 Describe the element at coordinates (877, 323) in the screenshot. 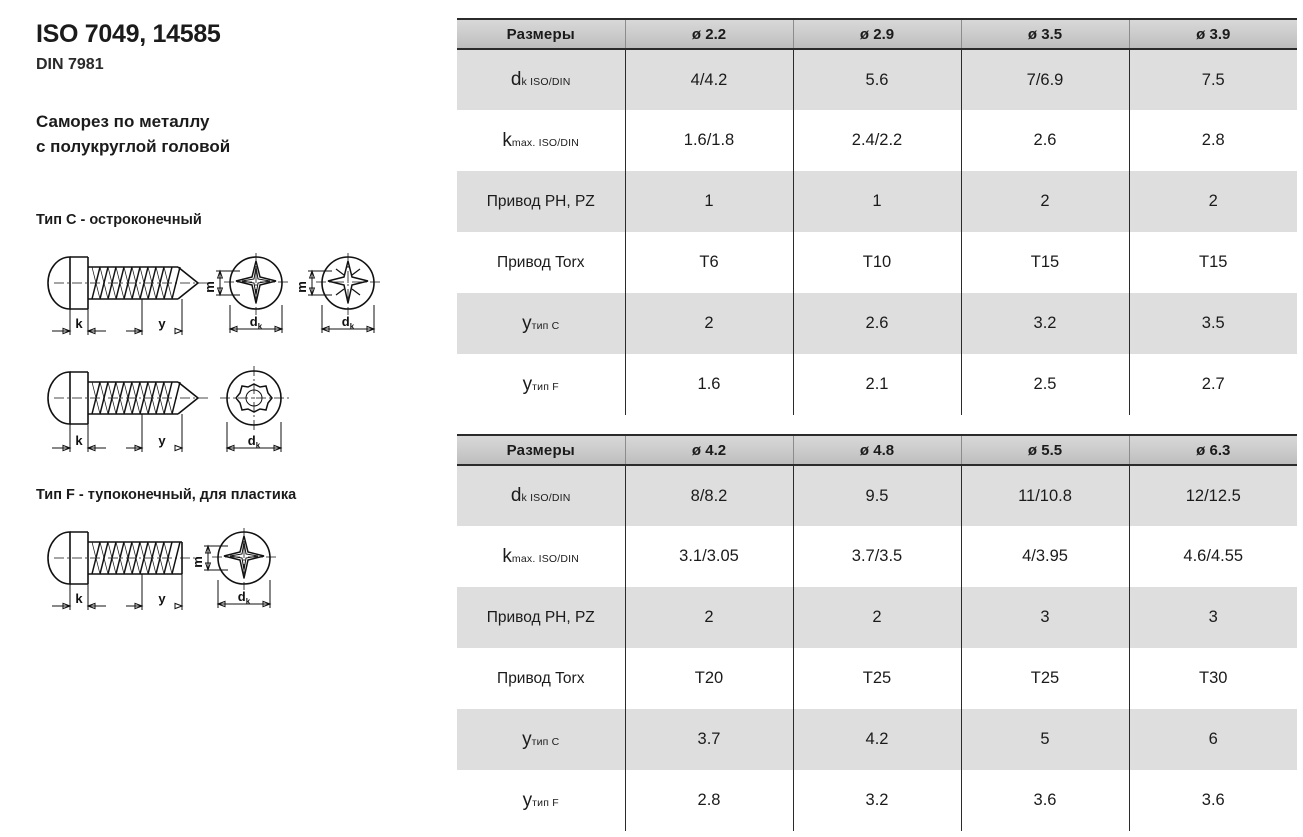

I see `table-row: yтип C 2 2.6 3.2 3.5` at that location.